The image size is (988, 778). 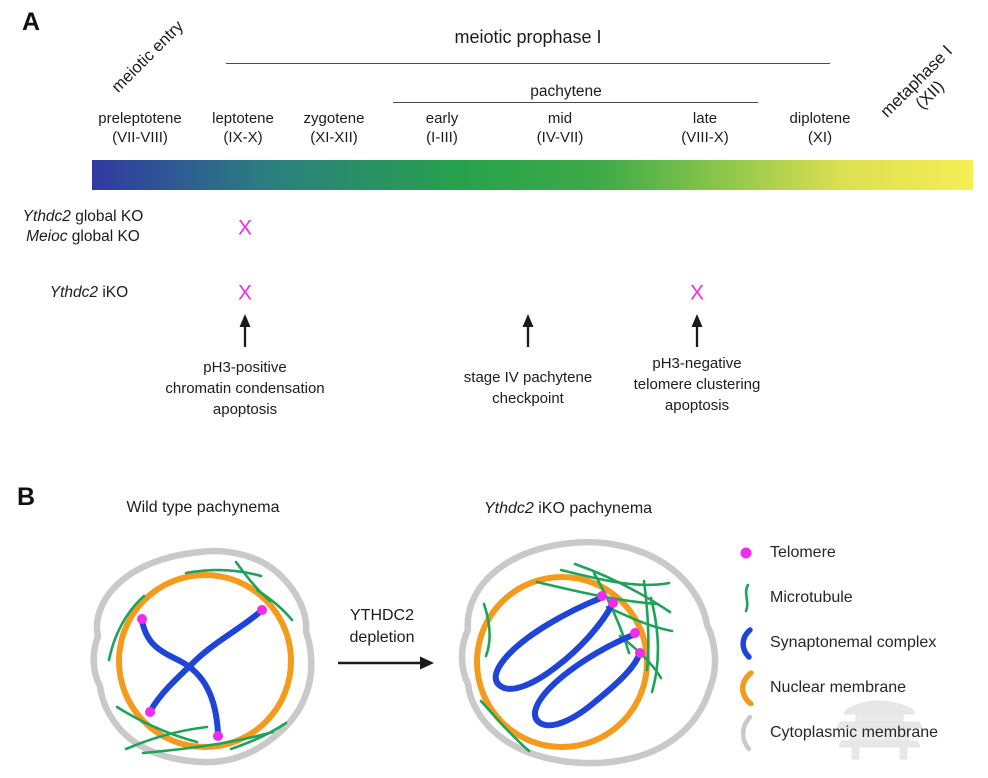 I want to click on wildtype-cell, so click(x=202, y=656).